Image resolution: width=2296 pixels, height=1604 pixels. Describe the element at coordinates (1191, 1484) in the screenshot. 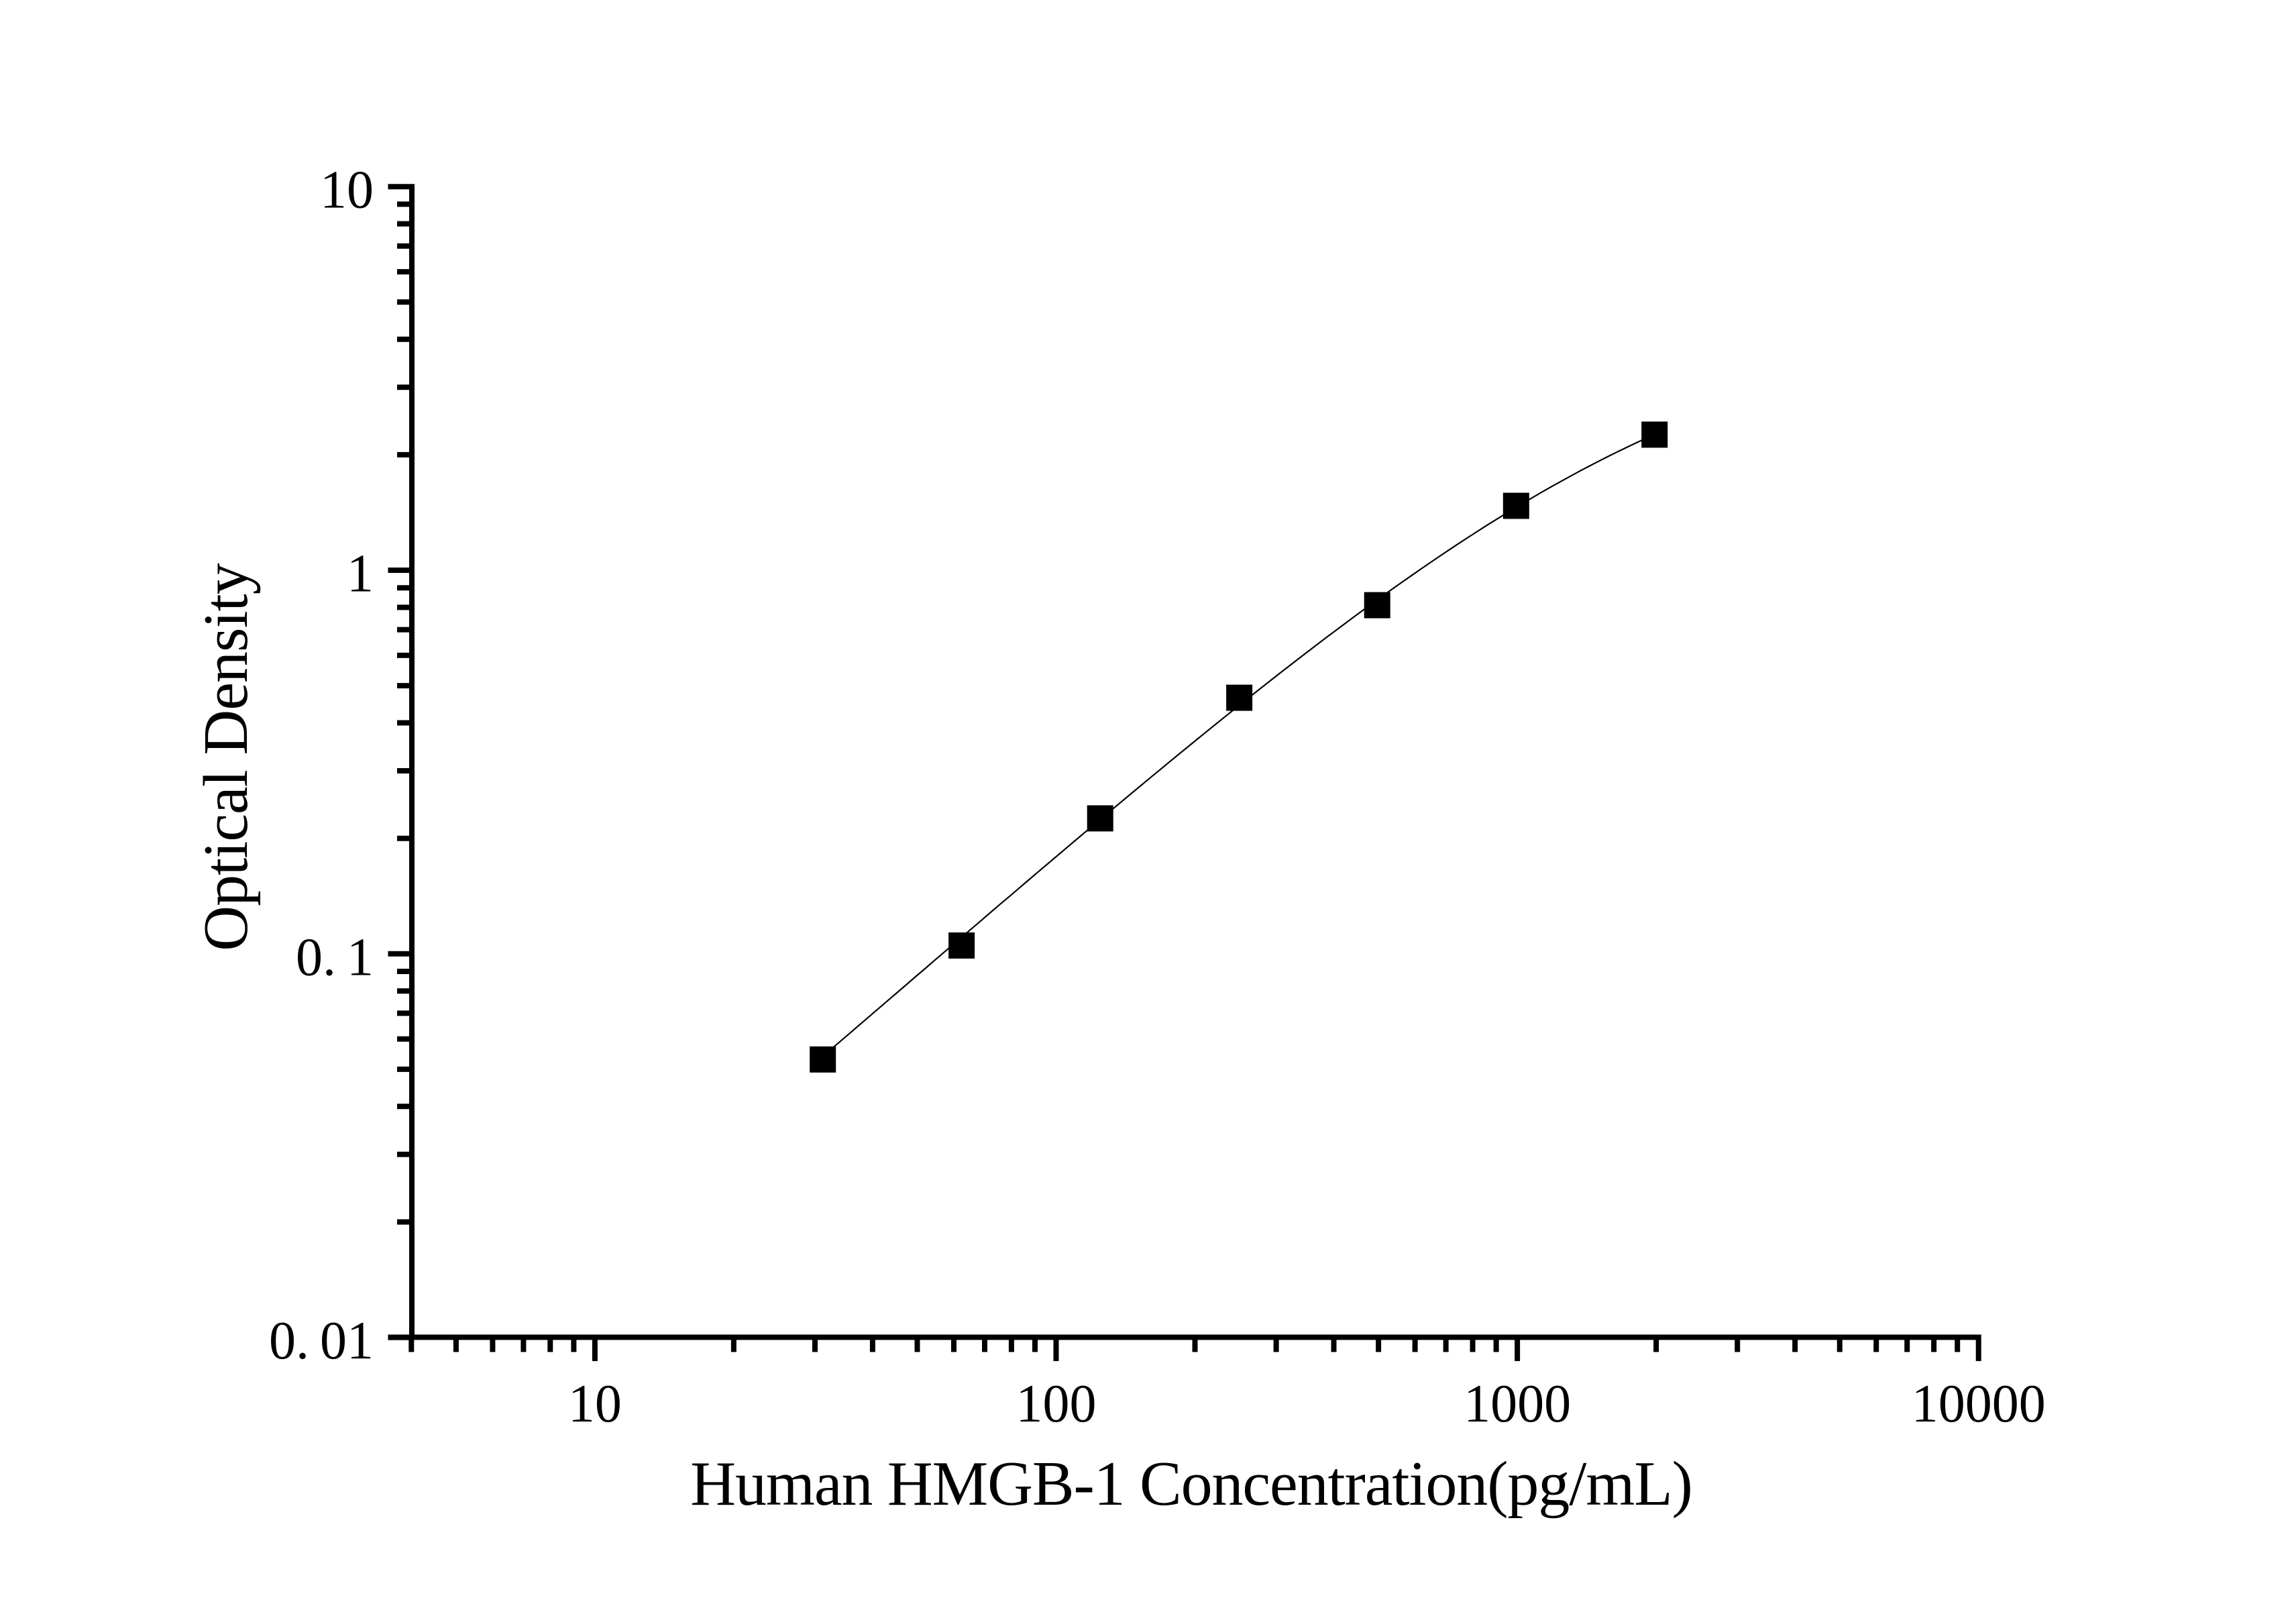

I see `svg-text:Human HMGB-1 Concentration(pg/: Human HMGB-1 Concentration(pg/mL)` at that location.